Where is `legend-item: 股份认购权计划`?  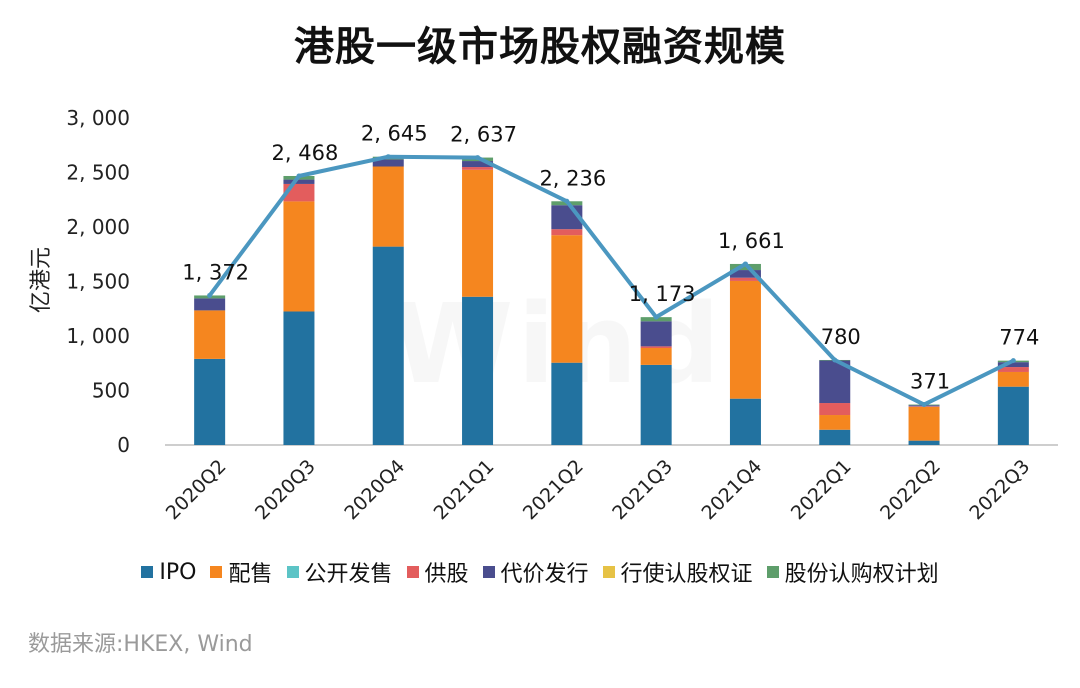 legend-item: 股份认购权计划 is located at coordinates (852, 572).